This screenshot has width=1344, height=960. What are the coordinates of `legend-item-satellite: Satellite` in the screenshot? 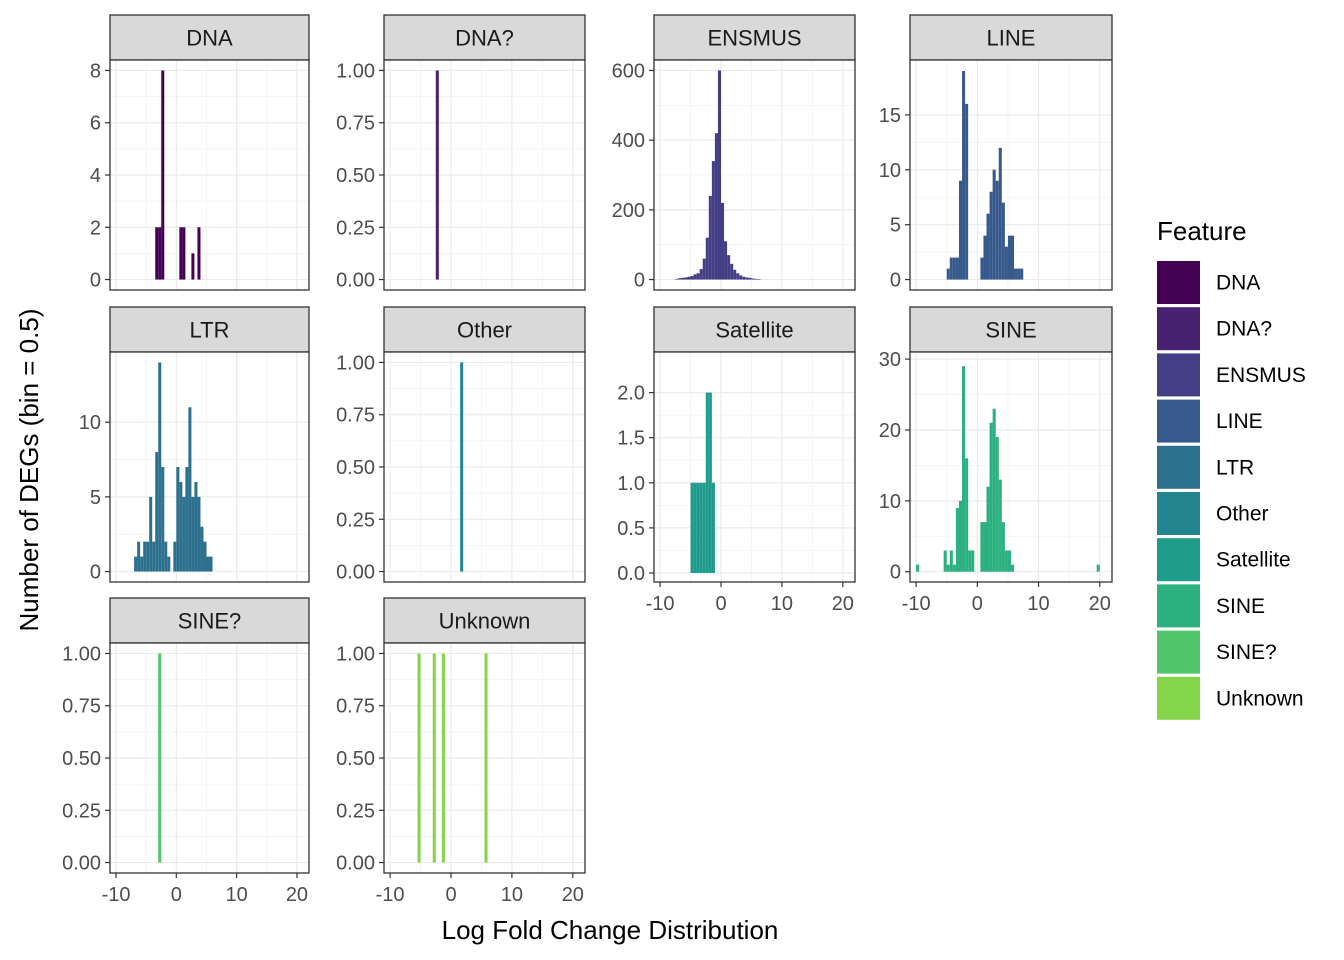 It's located at (1224, 560).